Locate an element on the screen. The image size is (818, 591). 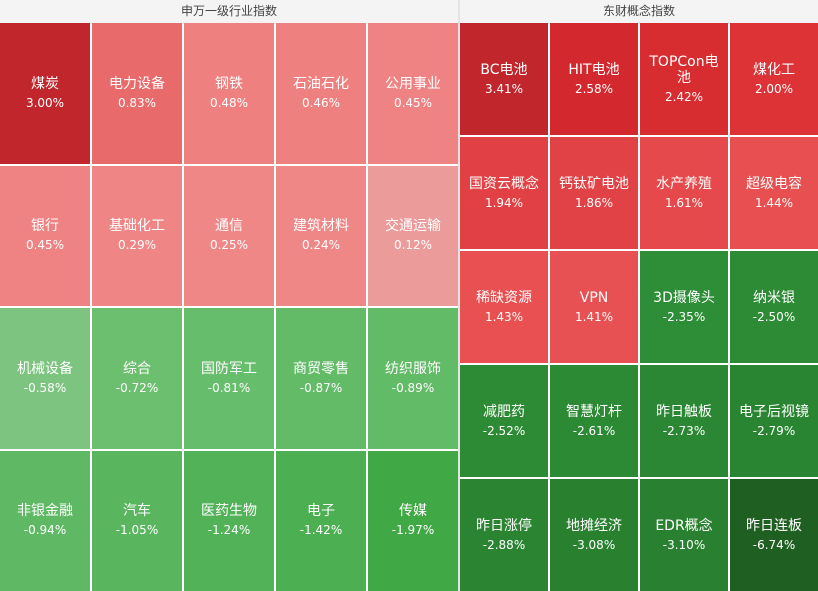
concept-tile: 减肥药 -2.52% is located at coordinates (504, 421).